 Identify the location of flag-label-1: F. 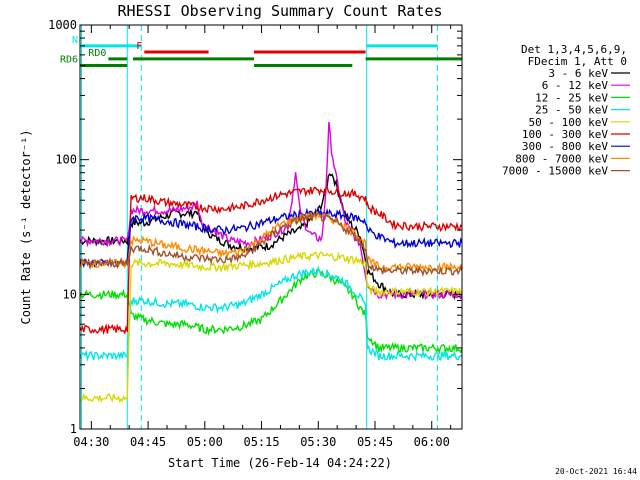
(139, 46).